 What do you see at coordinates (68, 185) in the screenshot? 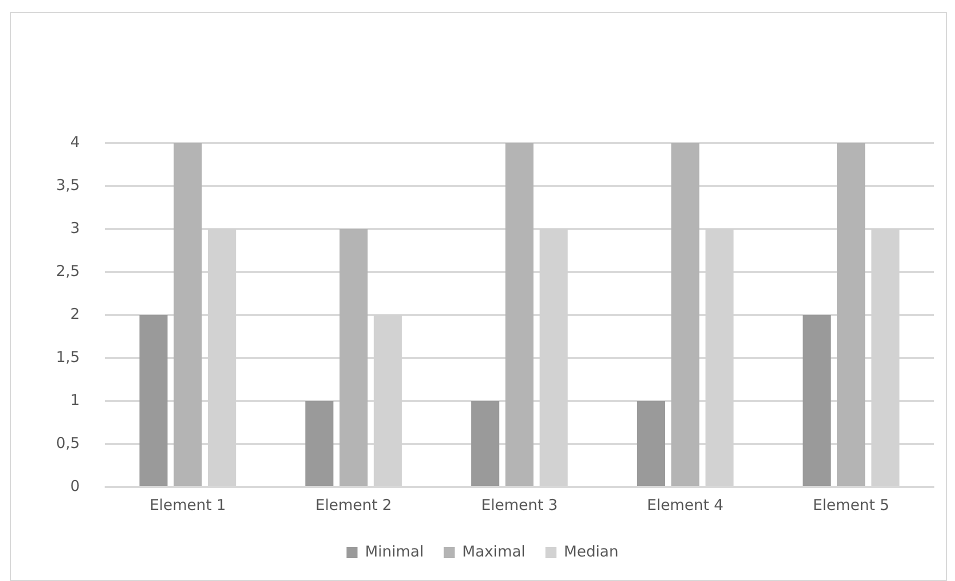
I see `y-tick-label: 3,5` at bounding box center [68, 185].